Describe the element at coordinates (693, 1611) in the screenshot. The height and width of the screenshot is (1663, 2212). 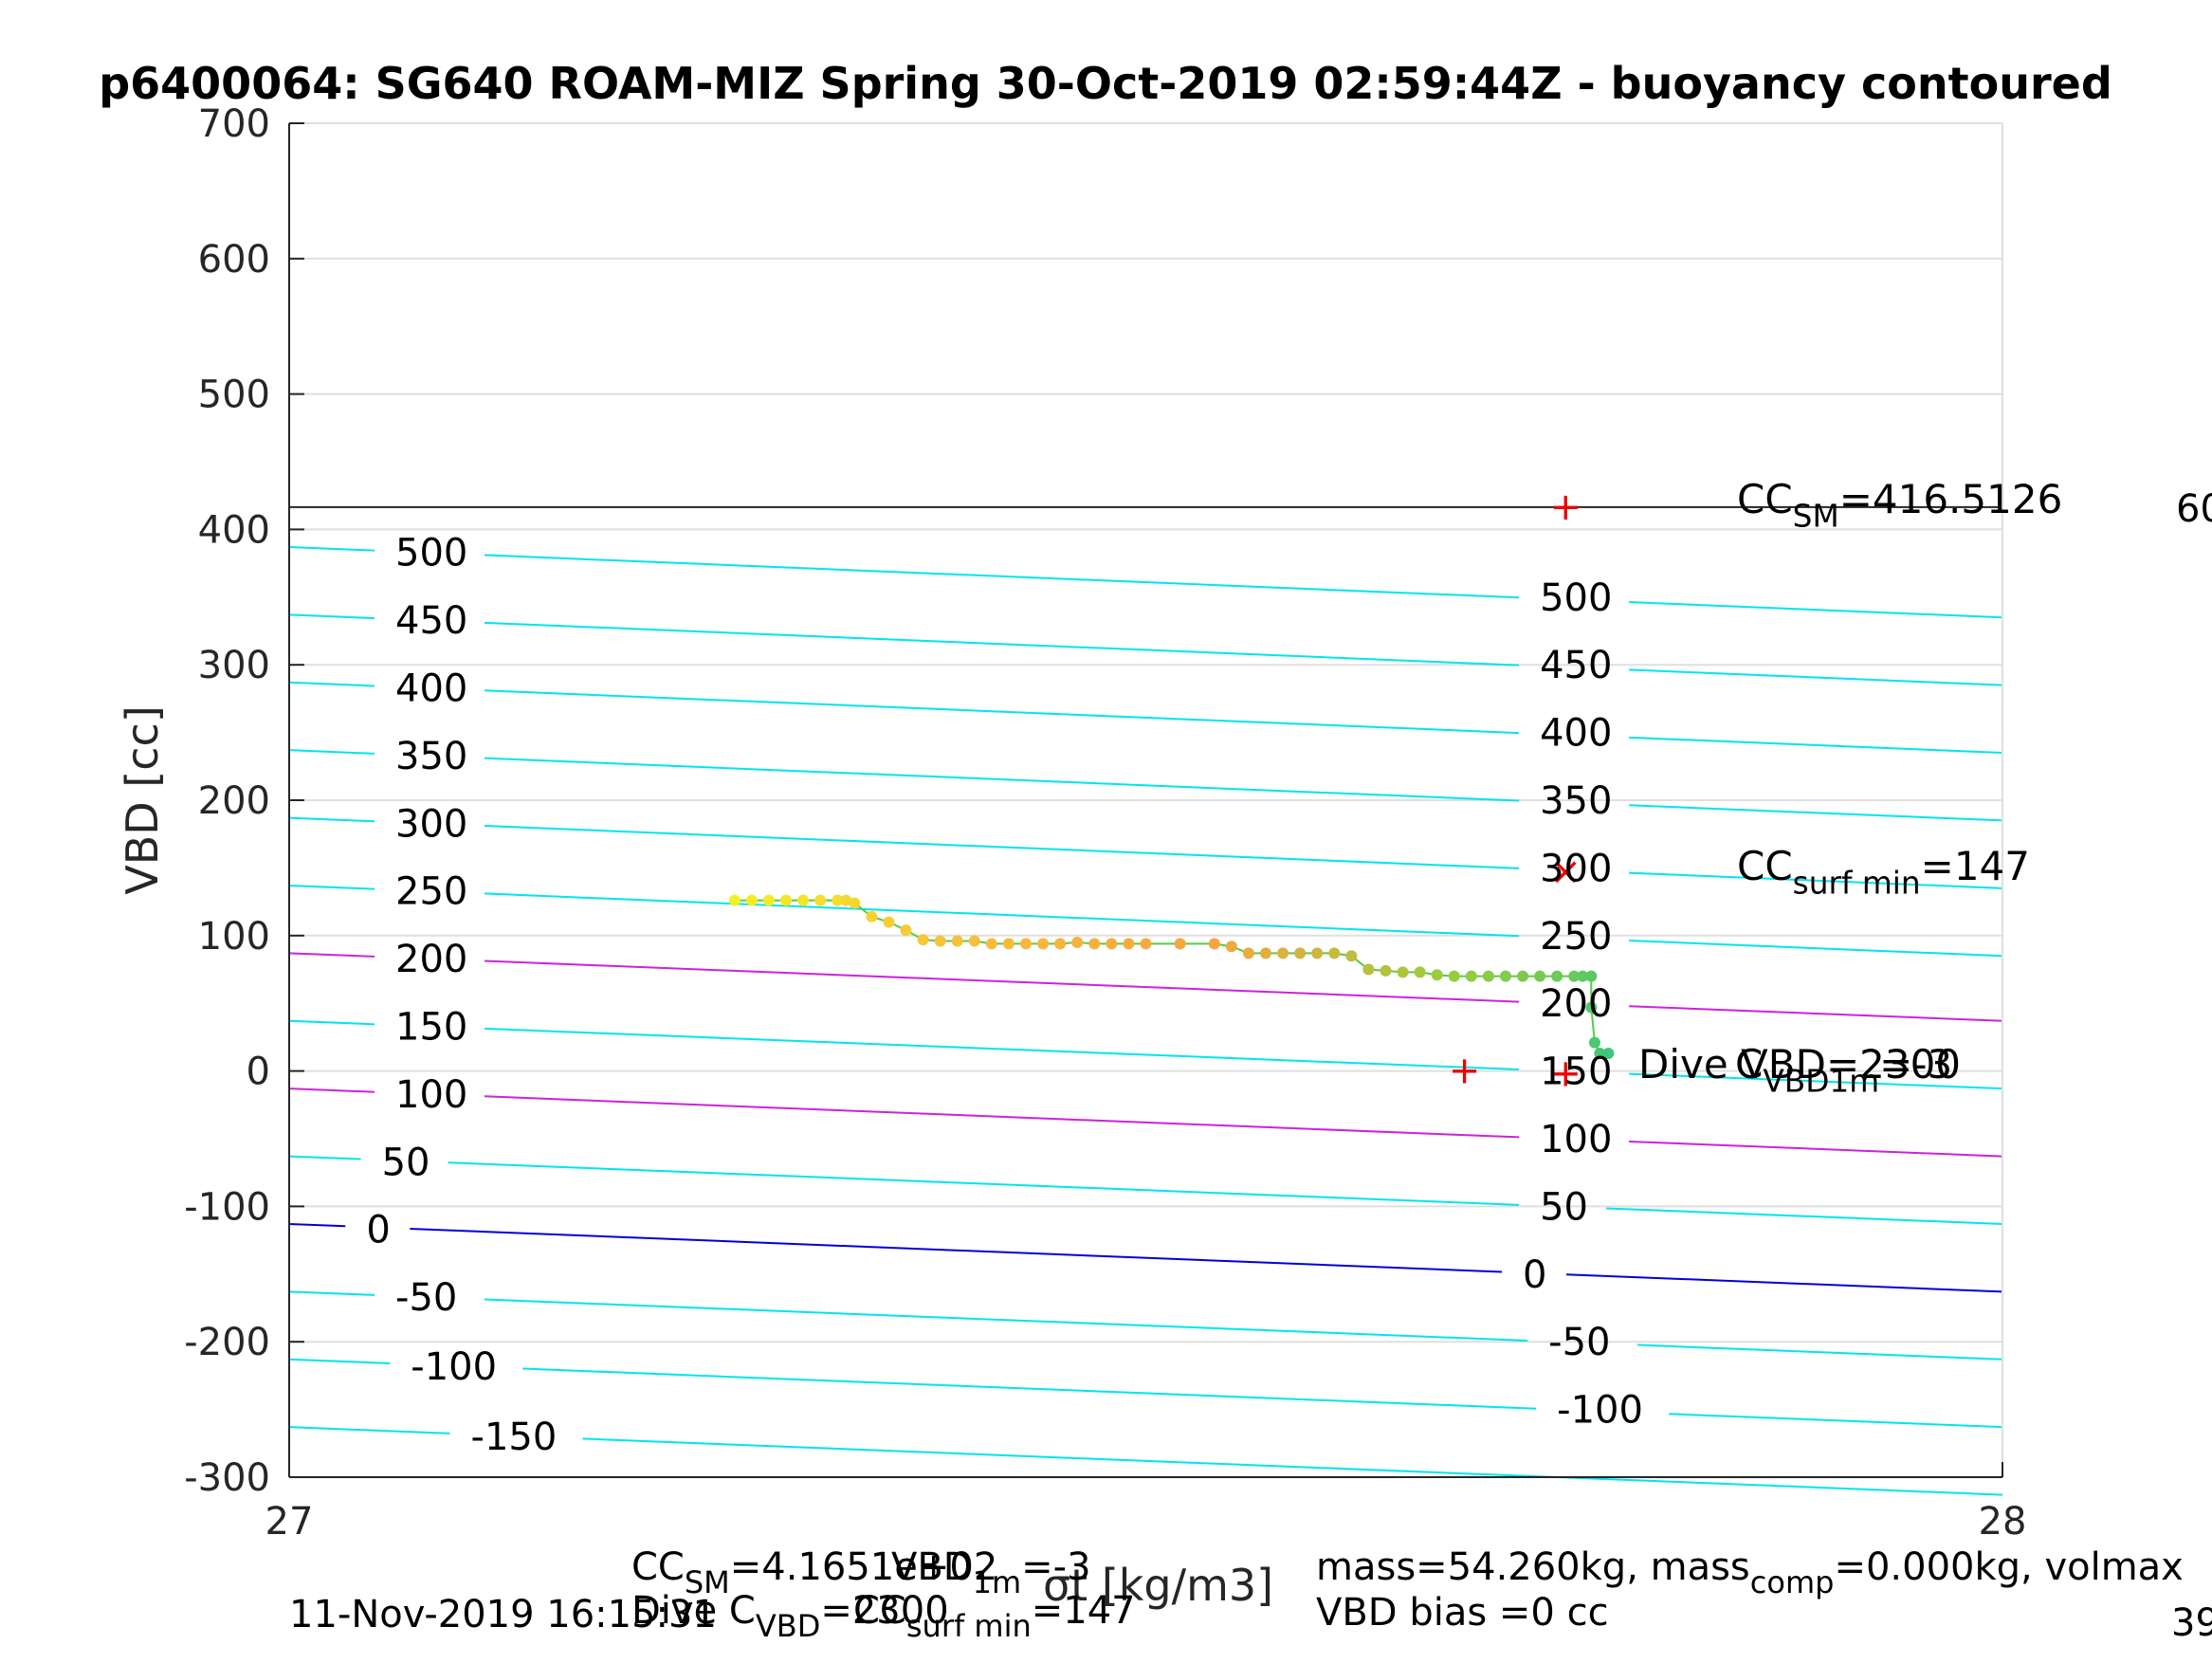
I see `footer-dive-cvbd-main: Dive C` at that location.